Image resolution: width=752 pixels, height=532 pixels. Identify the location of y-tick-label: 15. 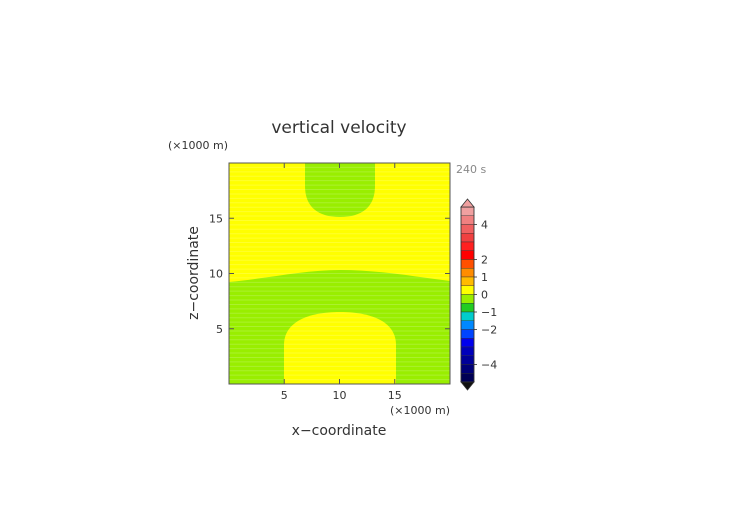
(216, 218).